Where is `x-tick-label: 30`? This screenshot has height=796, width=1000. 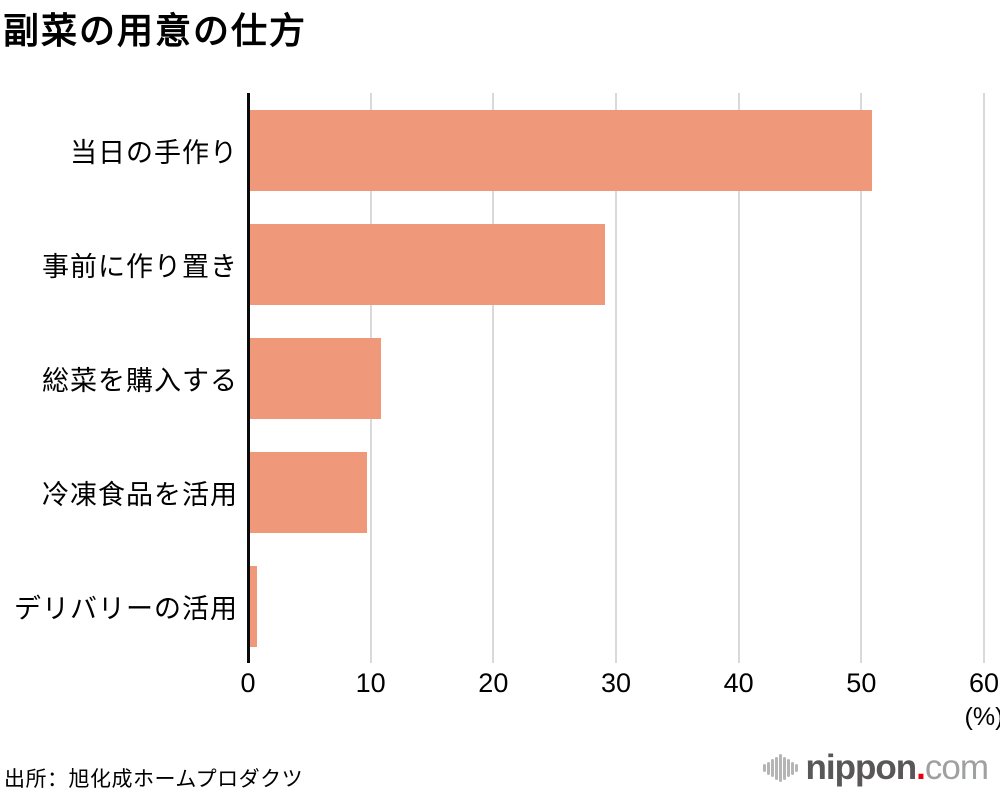 x-tick-label: 30 is located at coordinates (616, 683).